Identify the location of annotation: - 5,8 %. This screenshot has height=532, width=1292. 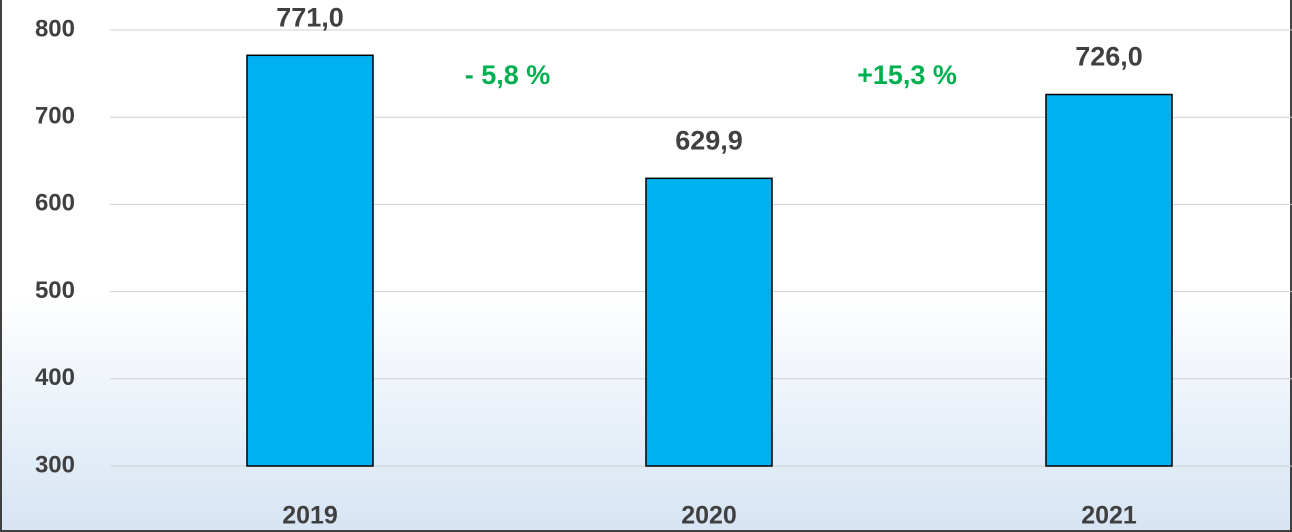
(508, 75).